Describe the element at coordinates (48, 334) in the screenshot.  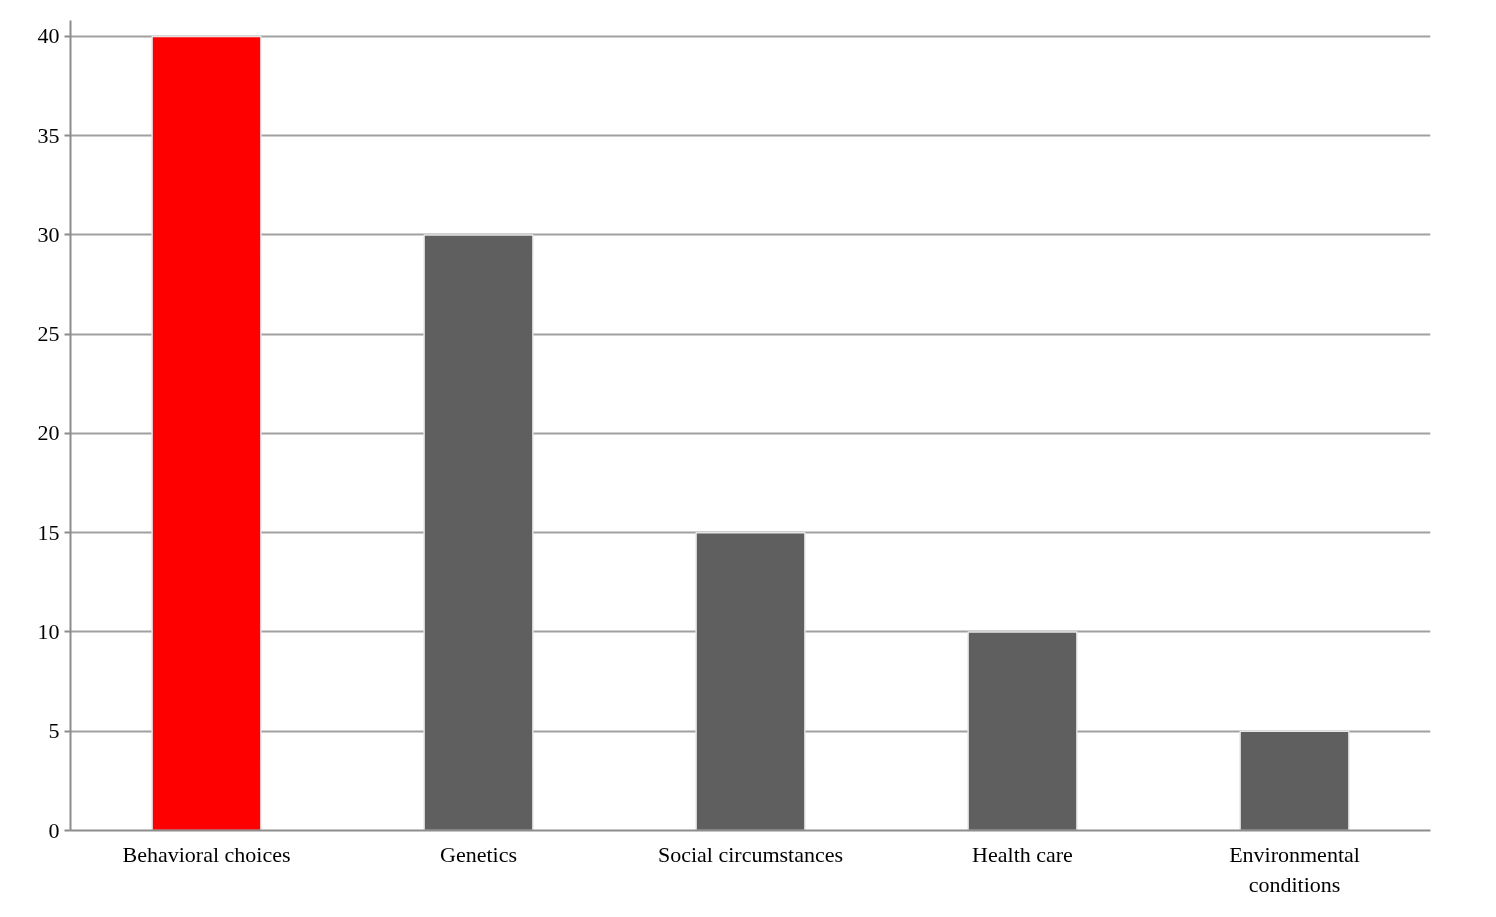
I see `y-tick-label: 25` at that location.